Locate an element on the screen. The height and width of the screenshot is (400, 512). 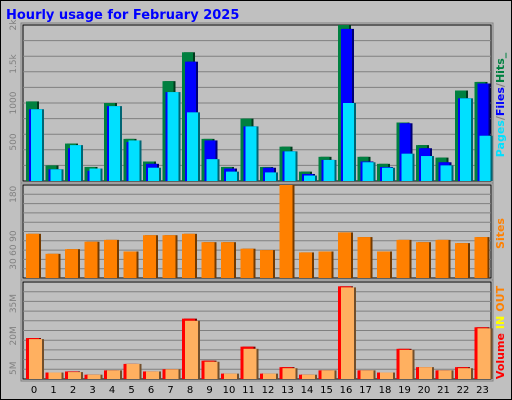
x-tick-label: 16 is located at coordinates (346, 390).